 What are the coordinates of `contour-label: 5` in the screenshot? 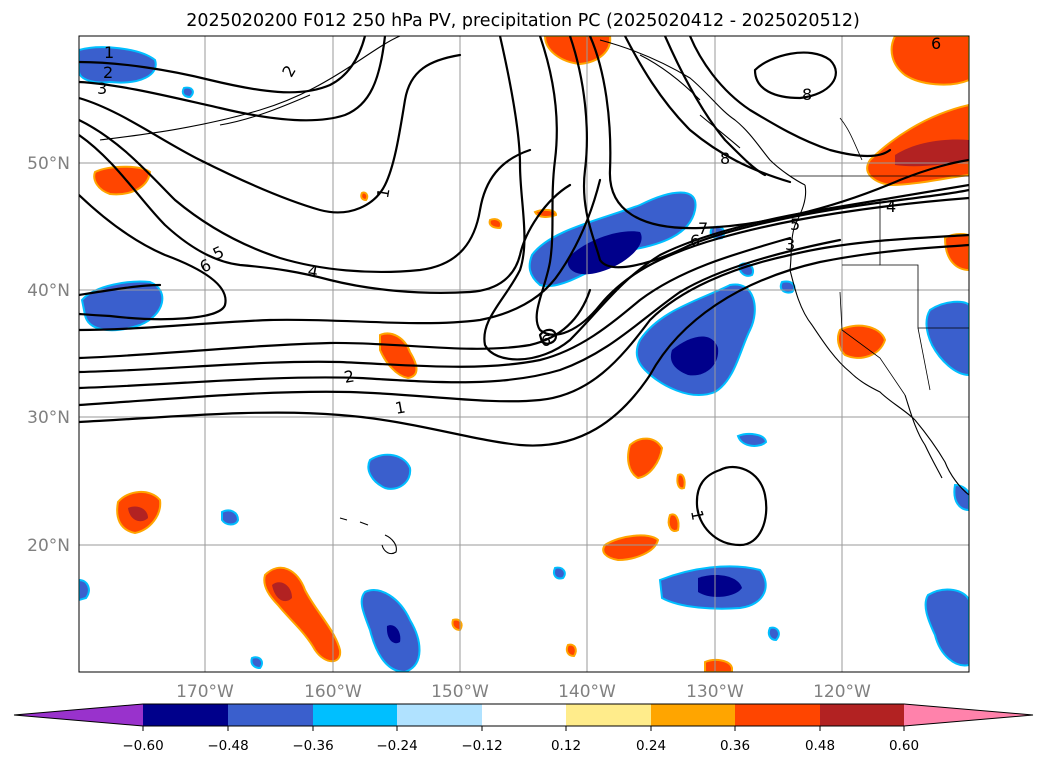 It's located at (795, 224).